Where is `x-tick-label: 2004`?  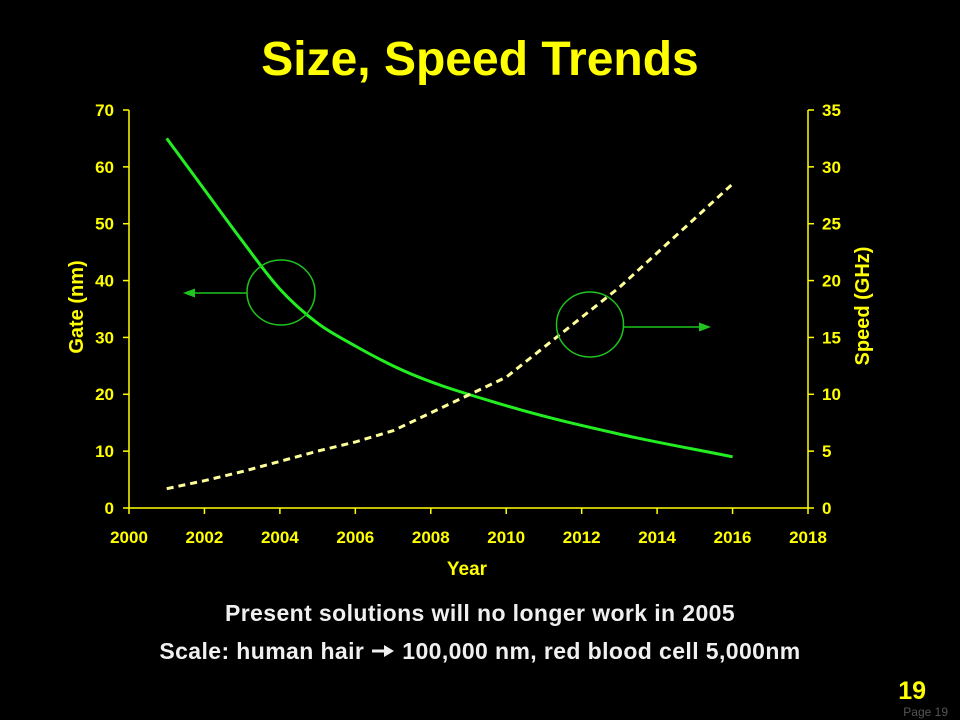
x-tick-label: 2004 is located at coordinates (280, 537).